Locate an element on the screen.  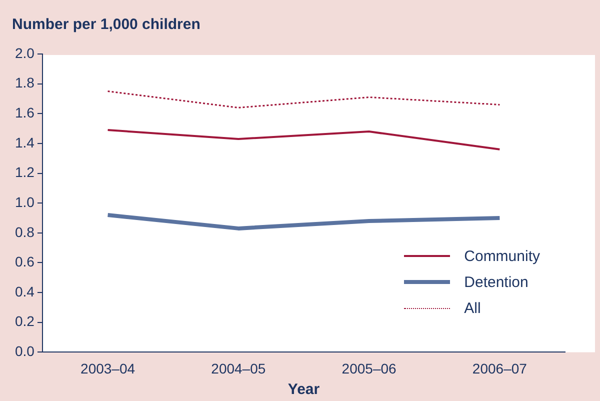
y-tick-label: 0.0 is located at coordinates (24, 351).